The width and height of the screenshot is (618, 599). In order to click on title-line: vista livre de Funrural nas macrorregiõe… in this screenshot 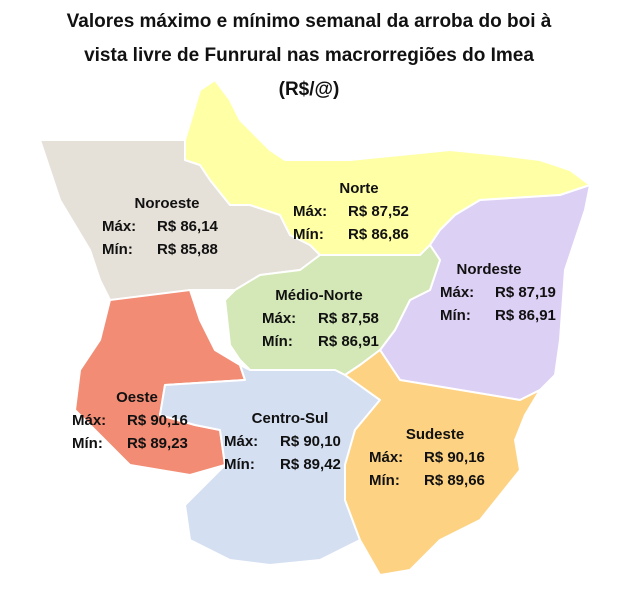, I will do `click(309, 55)`.